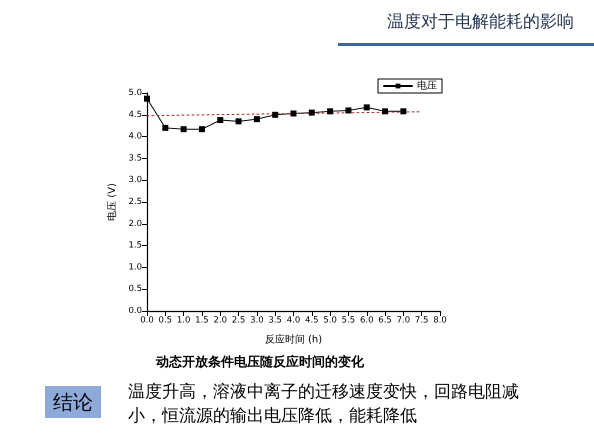  I want to click on x-tick-label: 6.5, so click(385, 321).